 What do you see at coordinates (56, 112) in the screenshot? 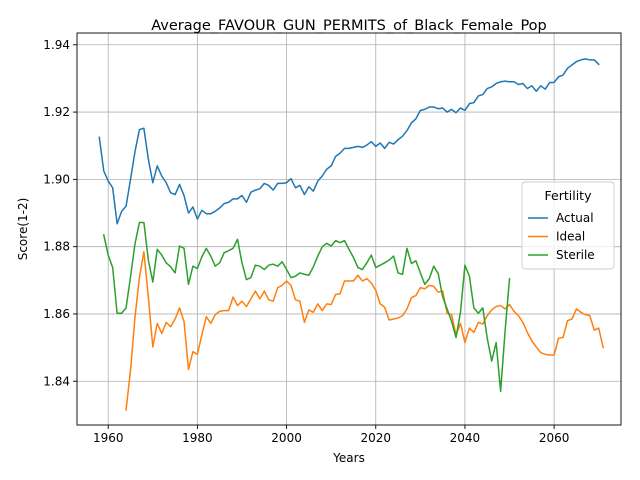
I see `y-tick-label: 1.92` at bounding box center [56, 112].